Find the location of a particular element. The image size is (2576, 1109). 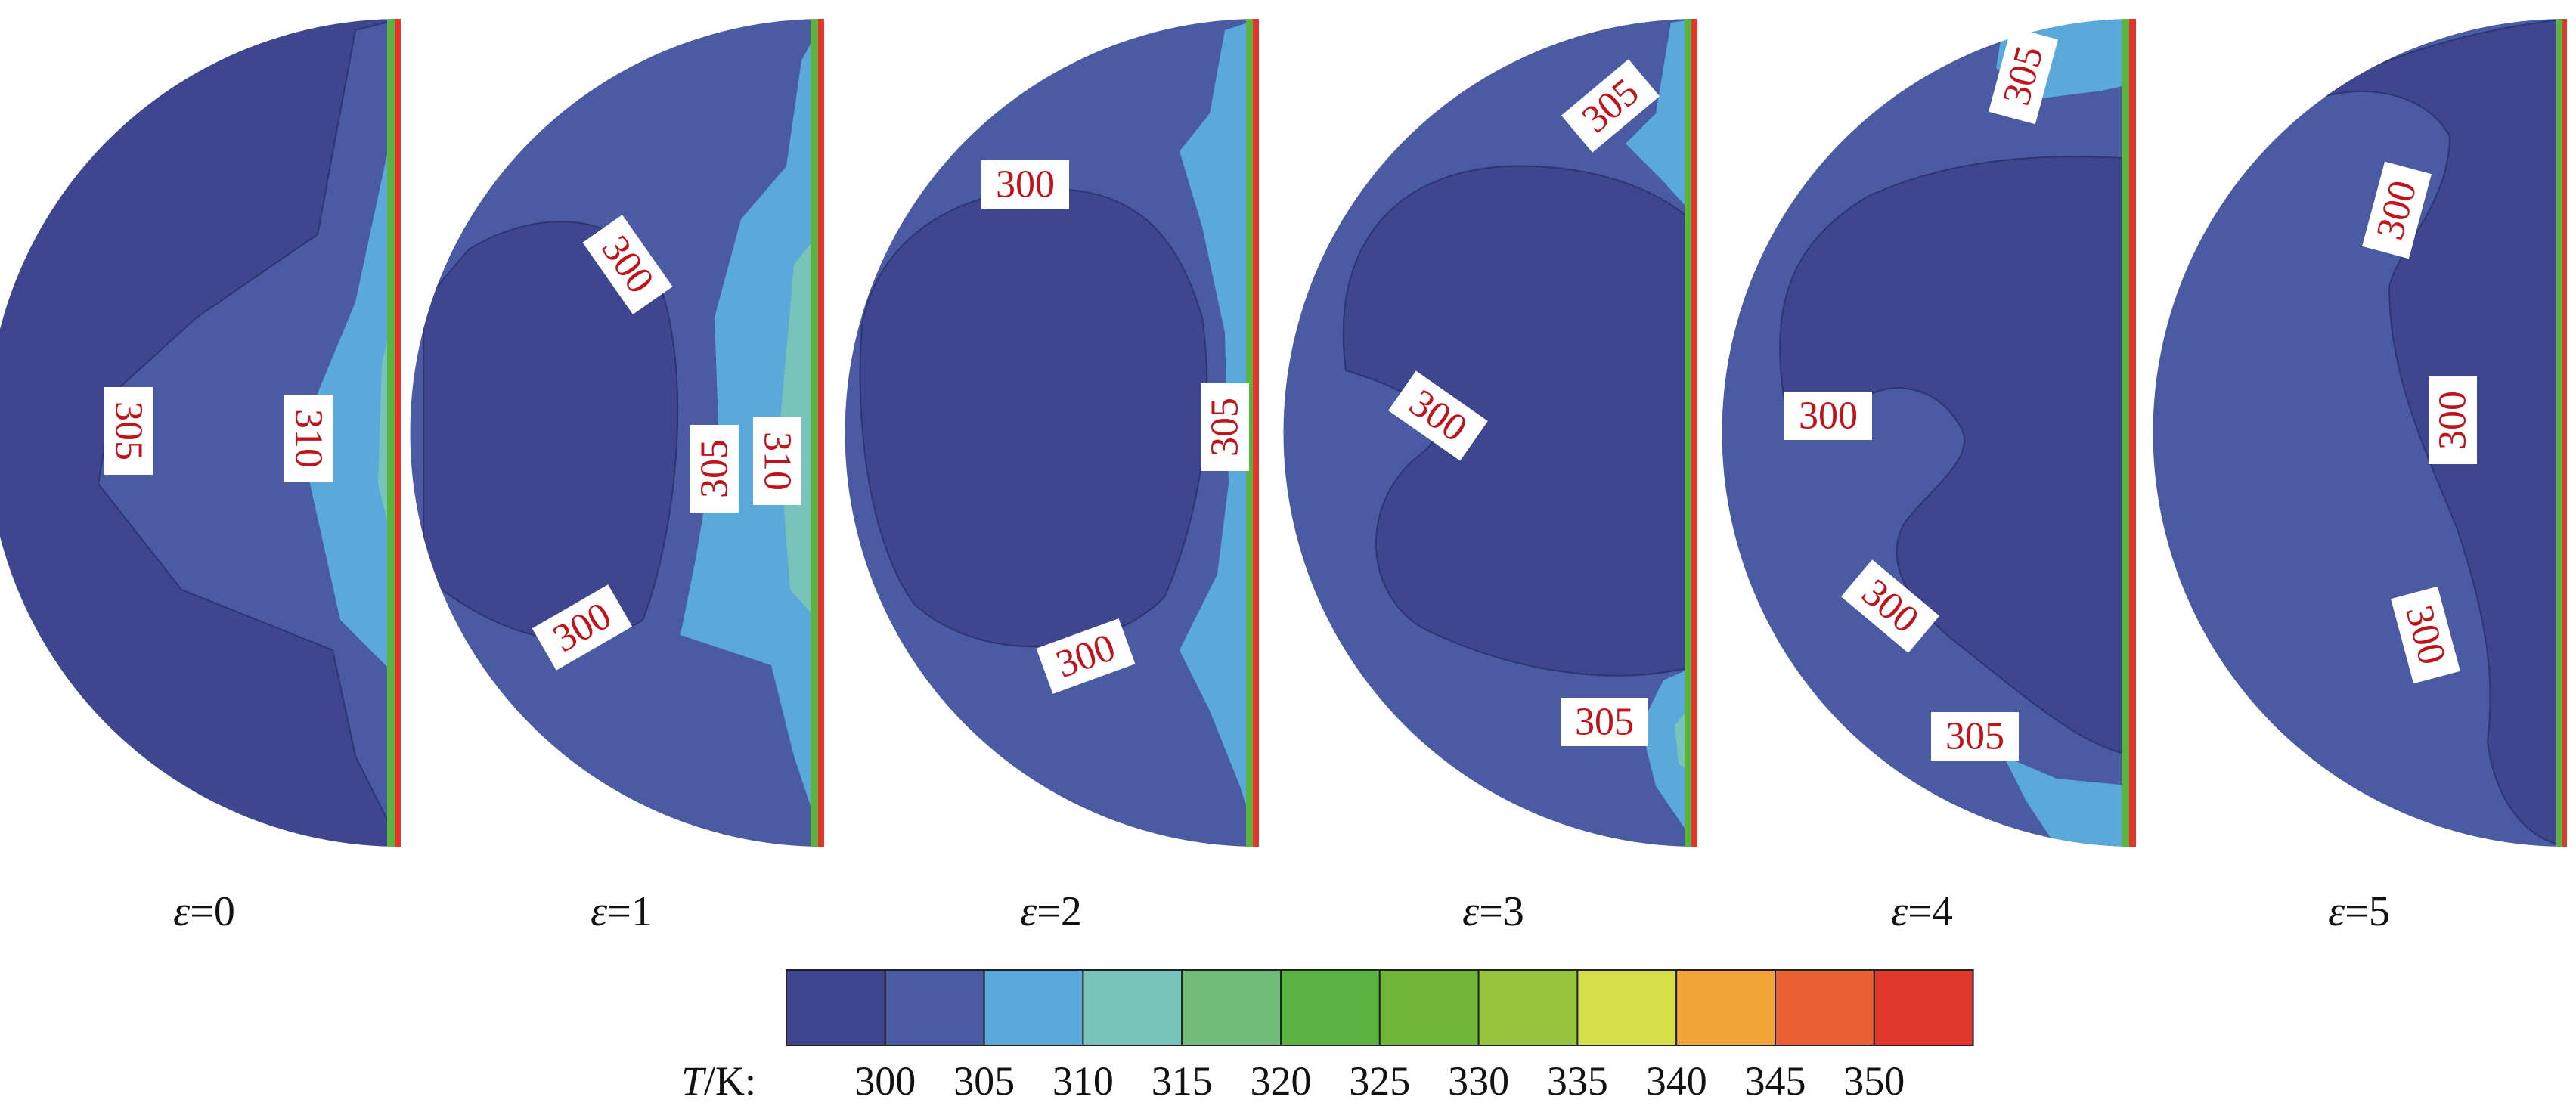

colorbar-tick-label: 300 is located at coordinates (885, 1081).